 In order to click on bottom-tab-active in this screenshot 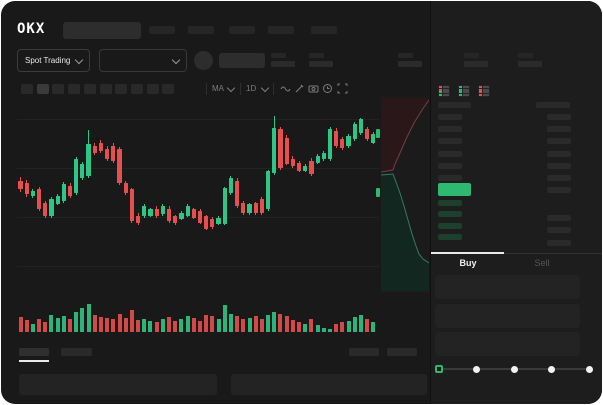, I will do `click(34, 352)`.